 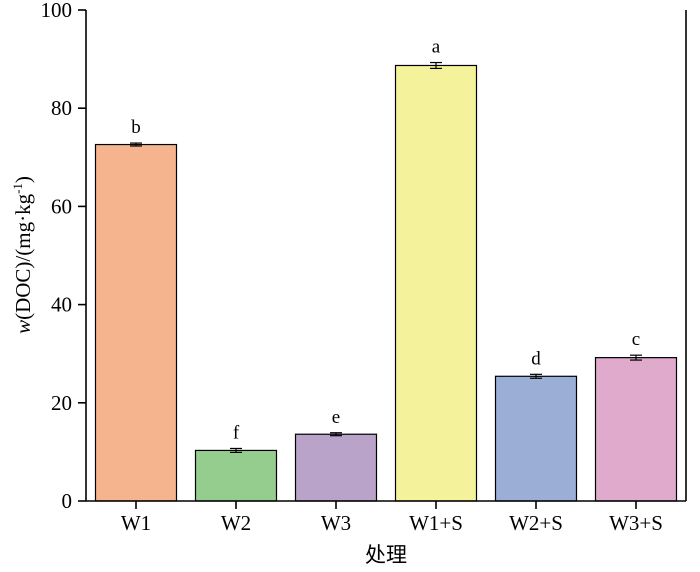 I want to click on significance-label: b, so click(x=136, y=127).